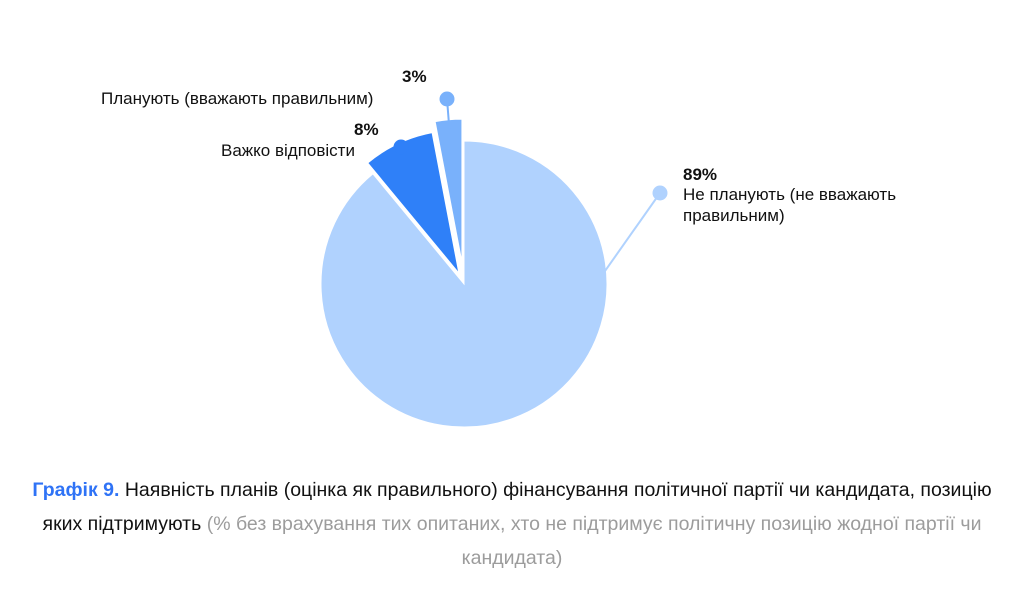 Image resolution: width=1024 pixels, height=601 pixels. Describe the element at coordinates (76, 490) in the screenshot. I see `figure-label: Графік 9.` at that location.